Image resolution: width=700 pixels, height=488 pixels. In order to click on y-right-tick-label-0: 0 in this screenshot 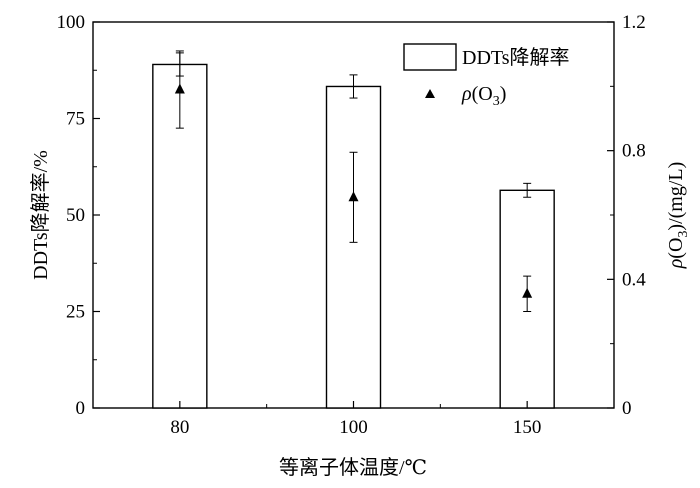, I will do `click(627, 408)`.